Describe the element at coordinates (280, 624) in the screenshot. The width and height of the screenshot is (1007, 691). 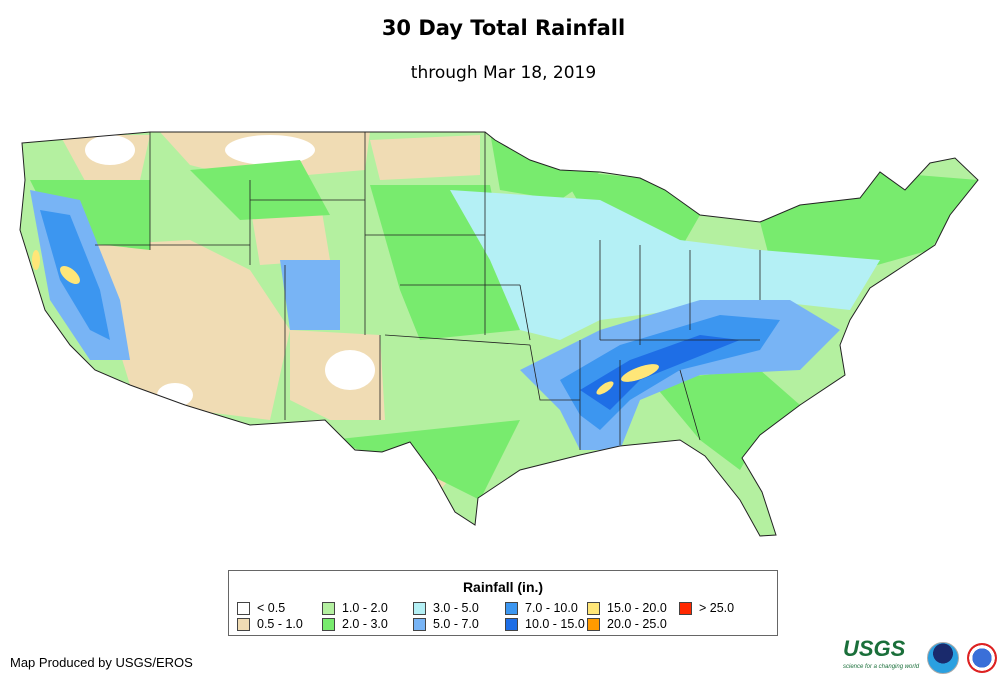
I see `legend-label: 0.5 - 1.0` at that location.